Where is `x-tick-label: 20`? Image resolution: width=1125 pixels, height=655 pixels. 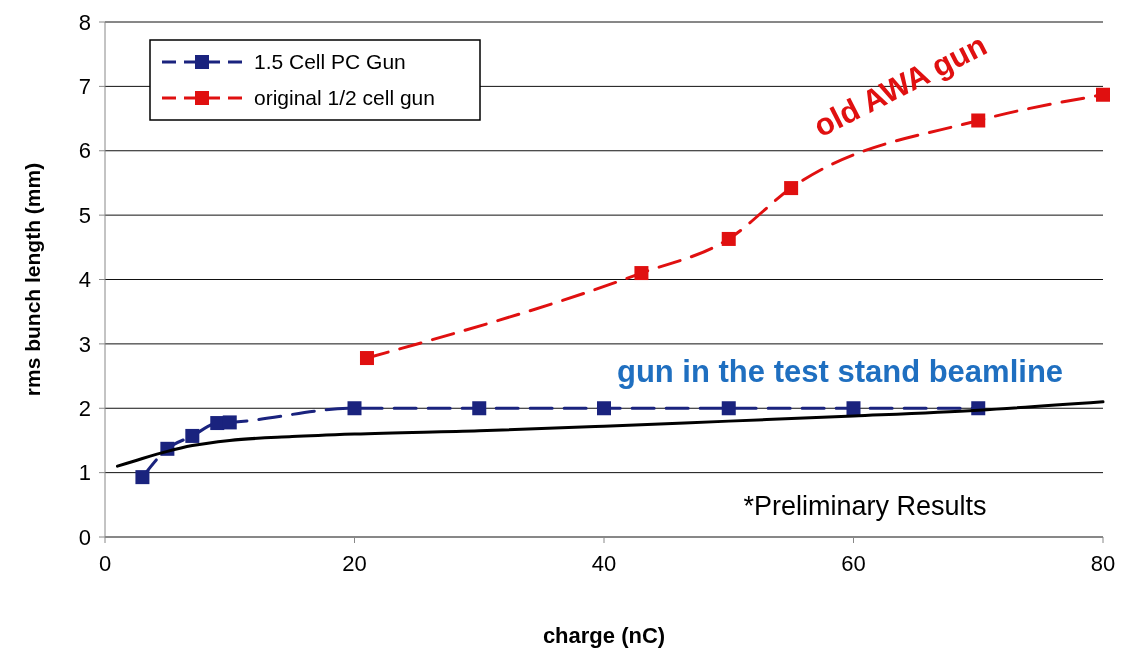
x-tick-label: 20 is located at coordinates (354, 563).